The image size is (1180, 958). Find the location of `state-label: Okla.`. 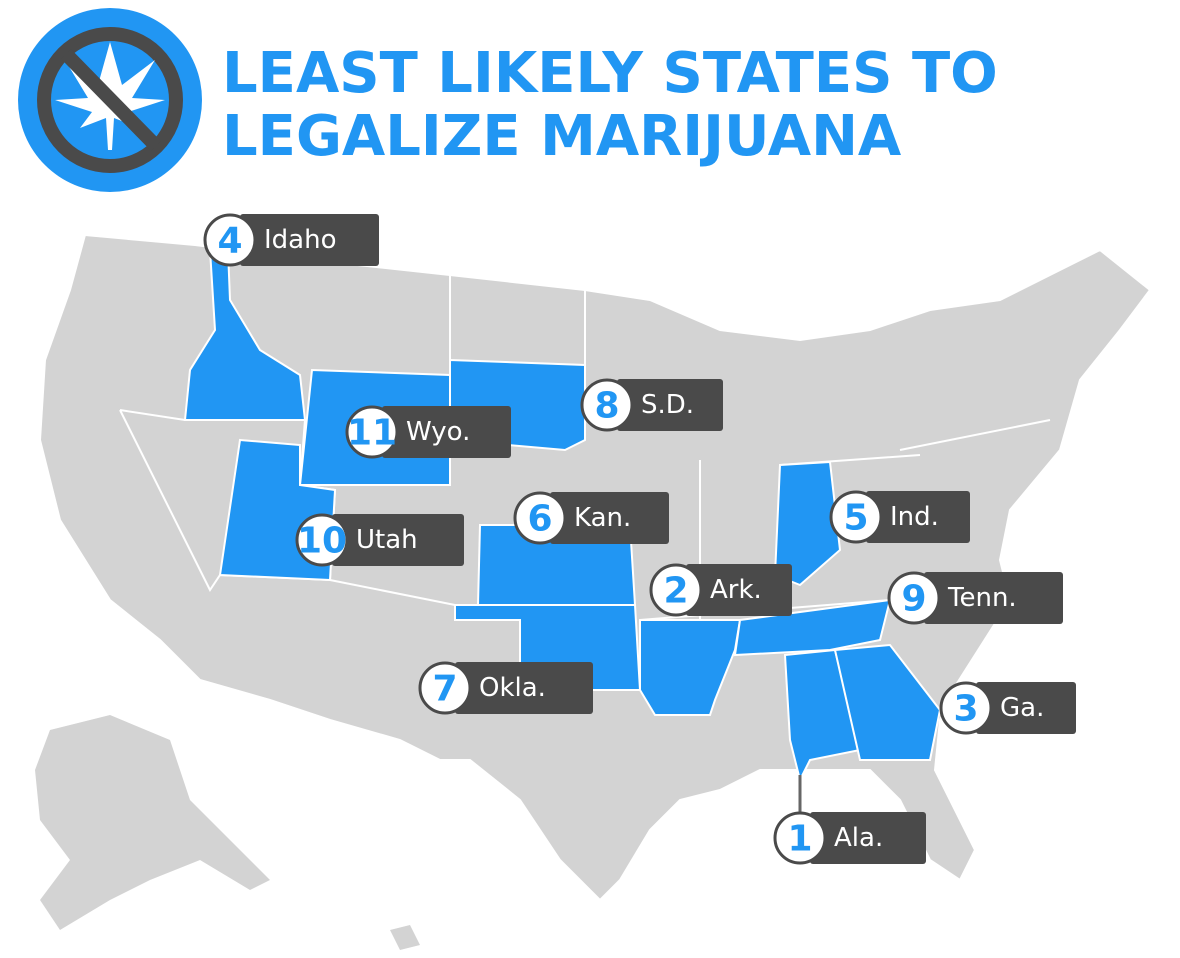

state-label: Okla. is located at coordinates (512, 688).